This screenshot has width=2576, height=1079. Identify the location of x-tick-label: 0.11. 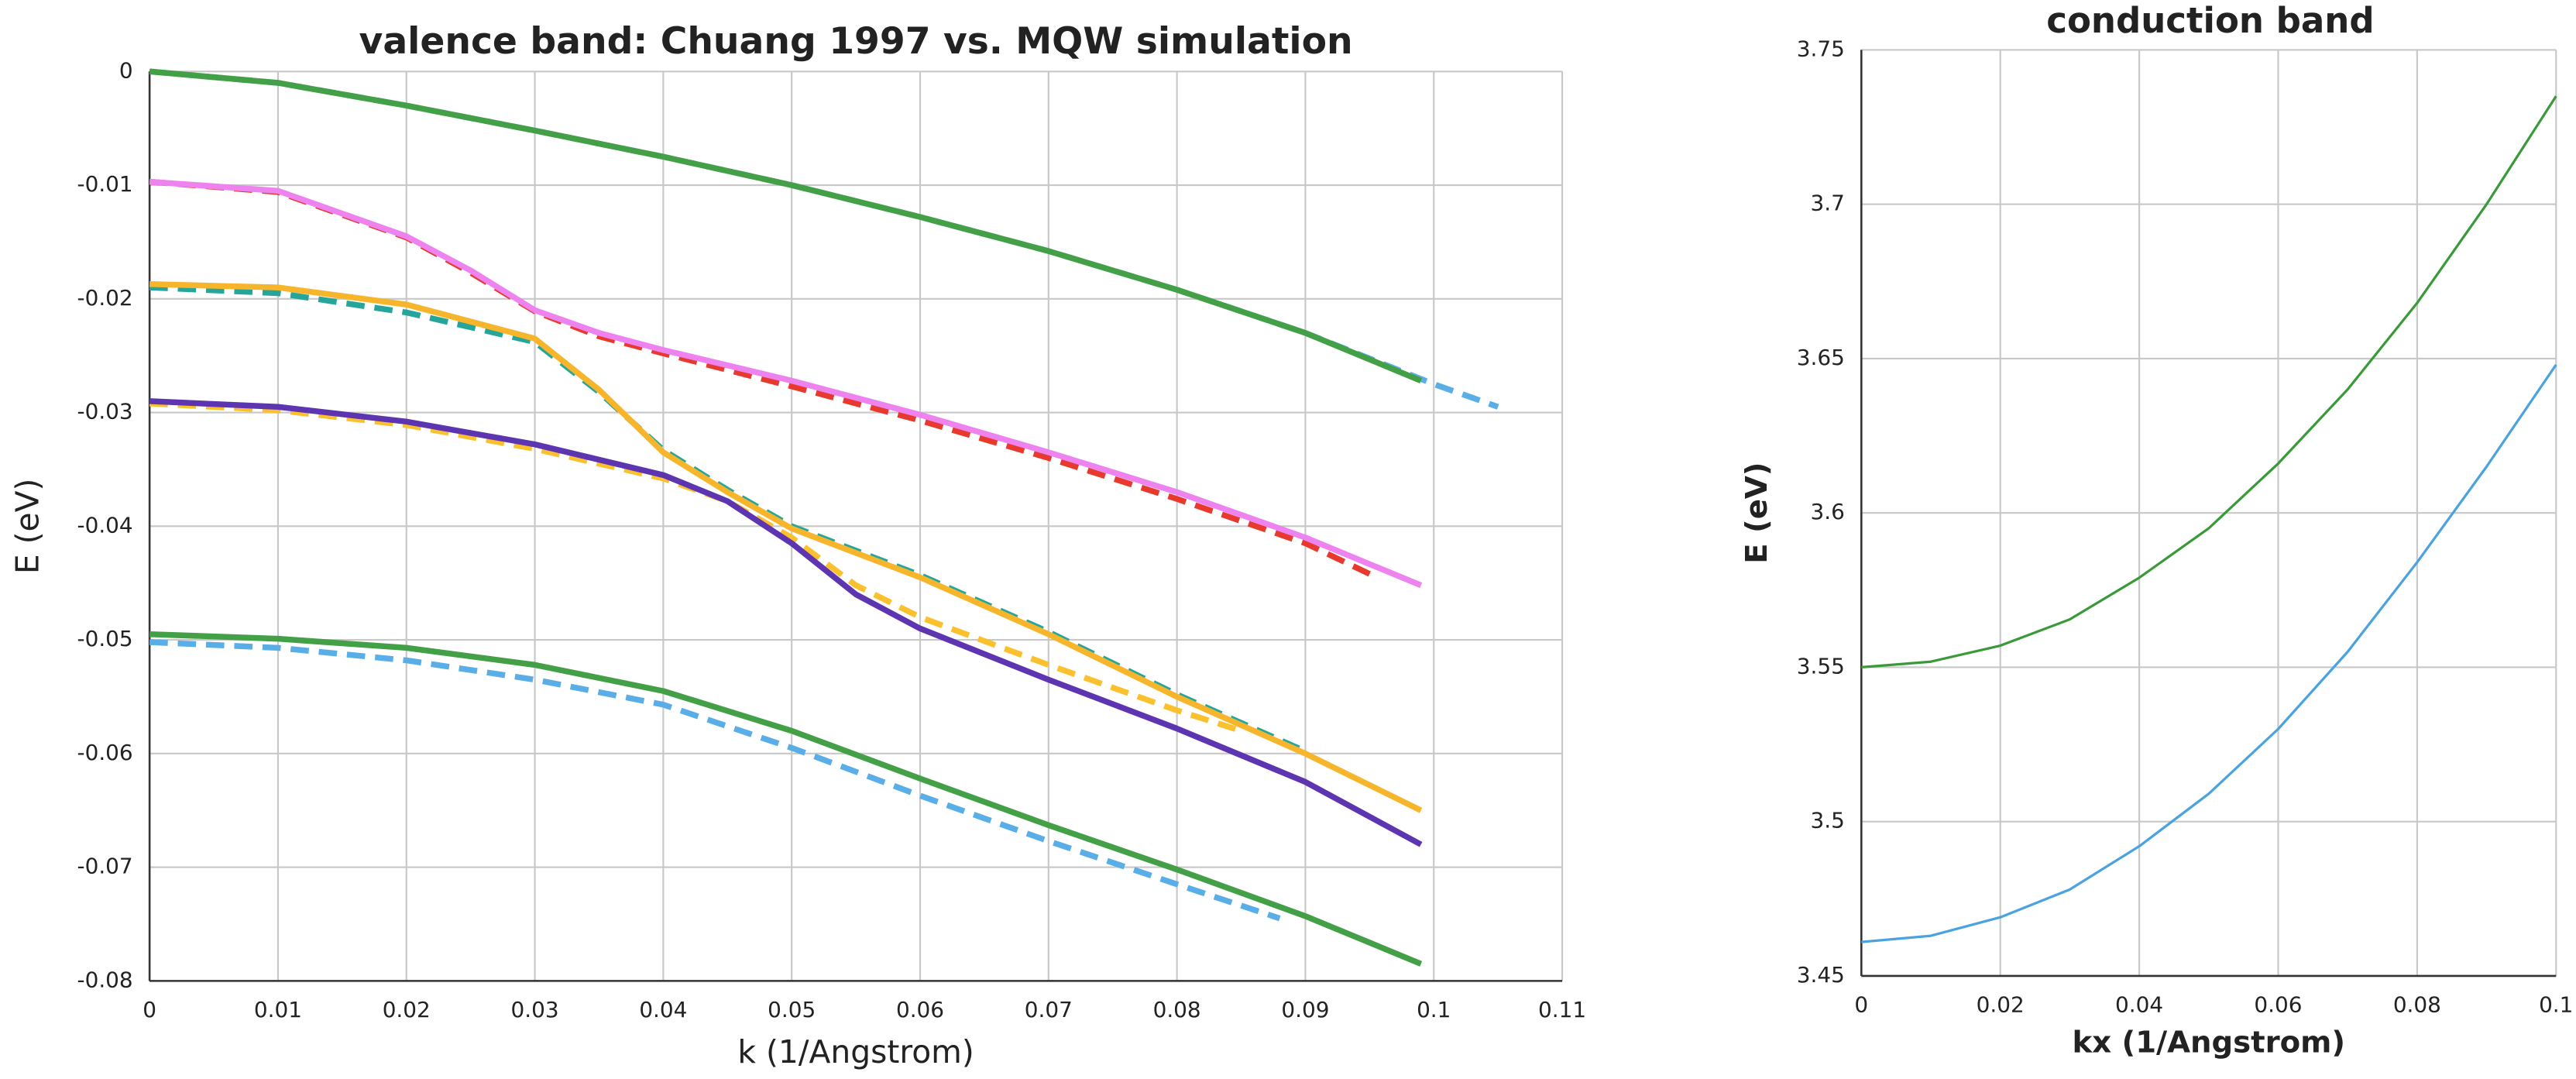
(1562, 1010).